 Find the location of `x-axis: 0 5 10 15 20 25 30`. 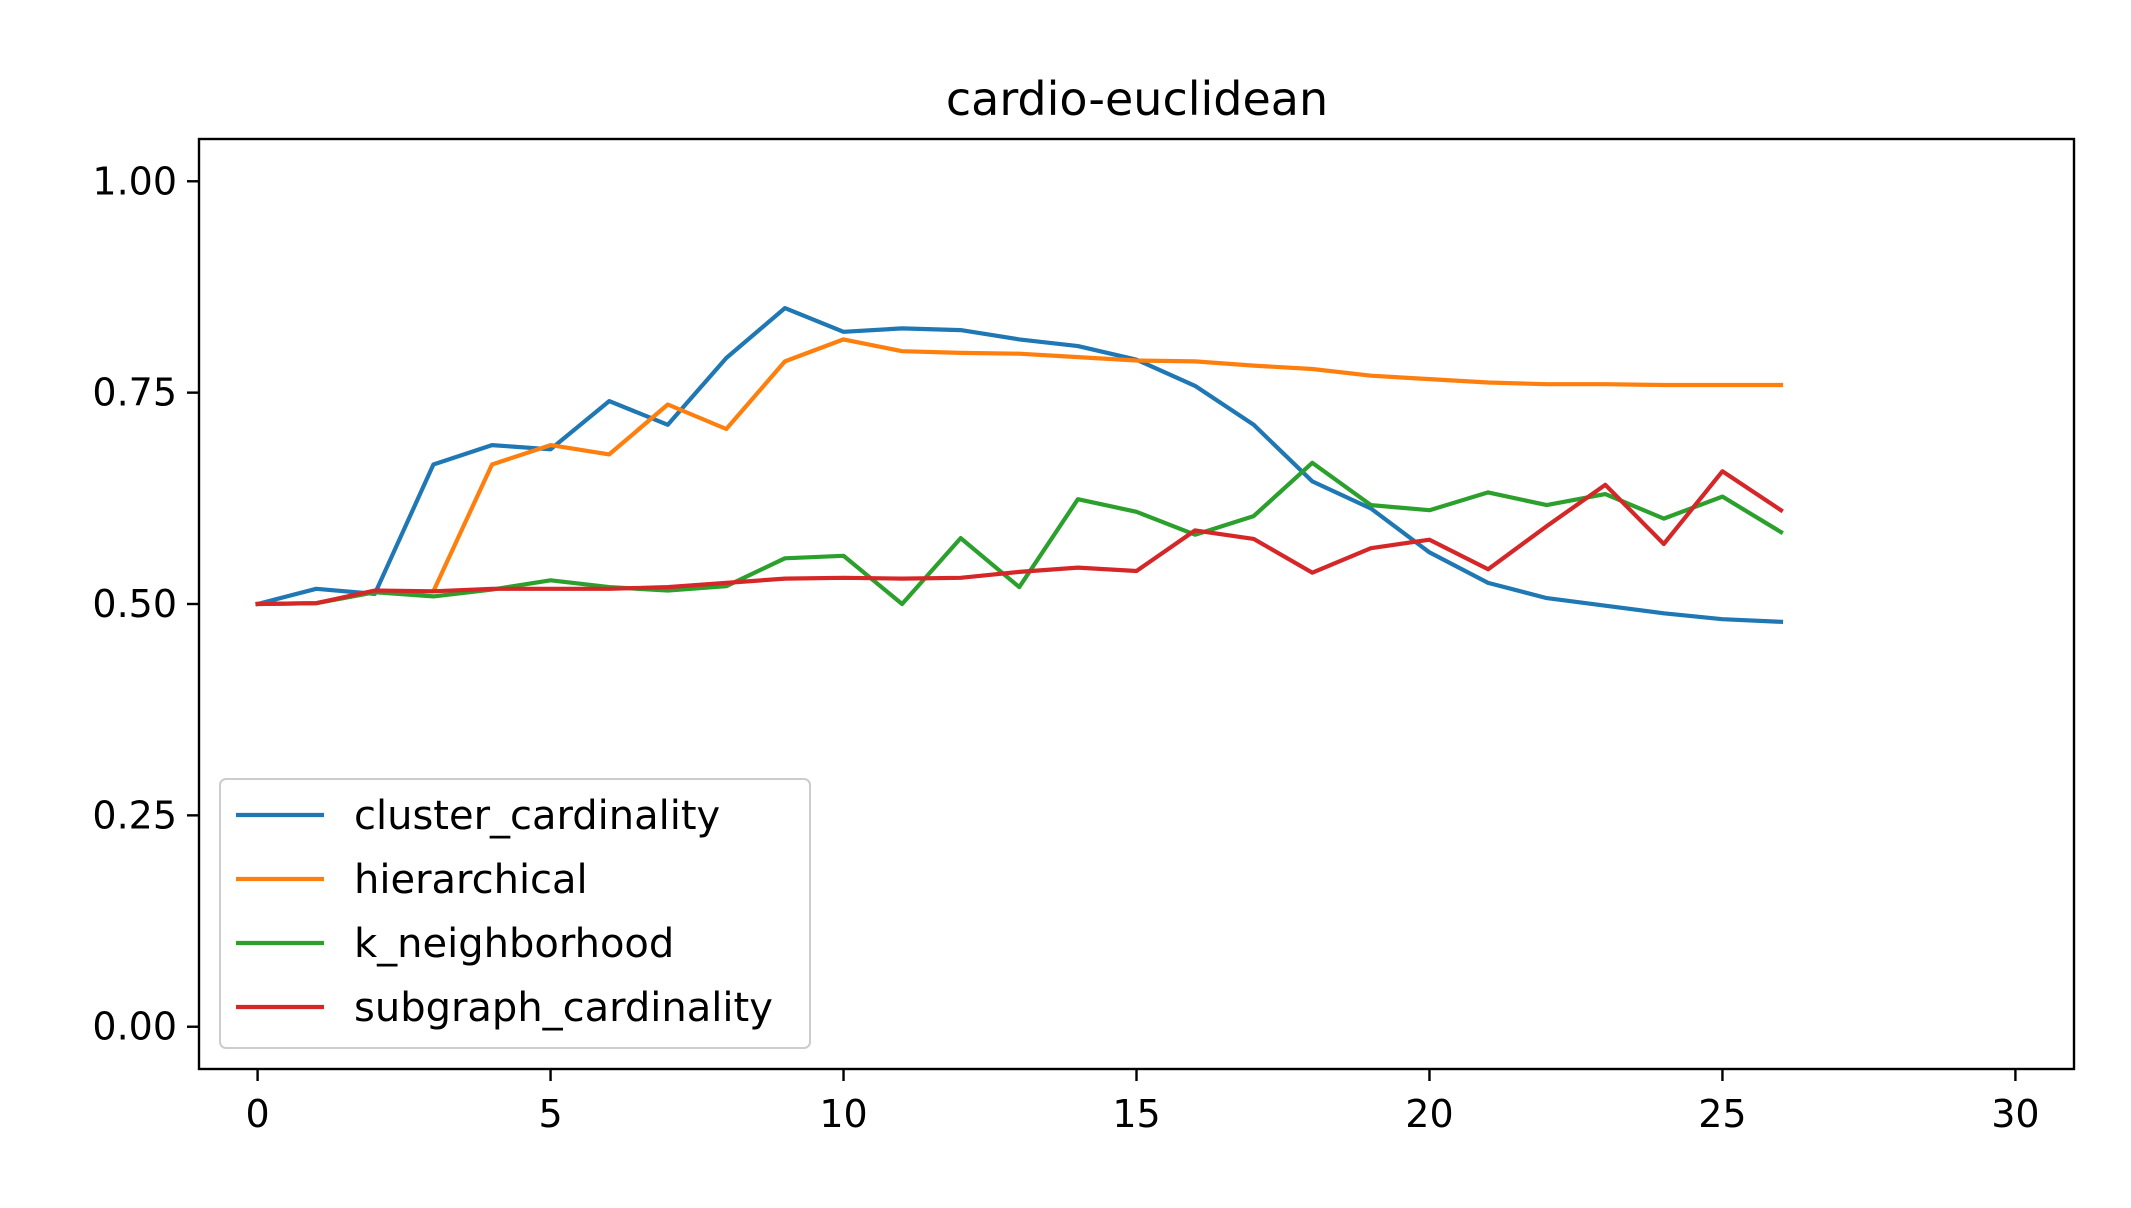

x-axis: 0 5 10 15 20 25 30 is located at coordinates (1143, 1102).